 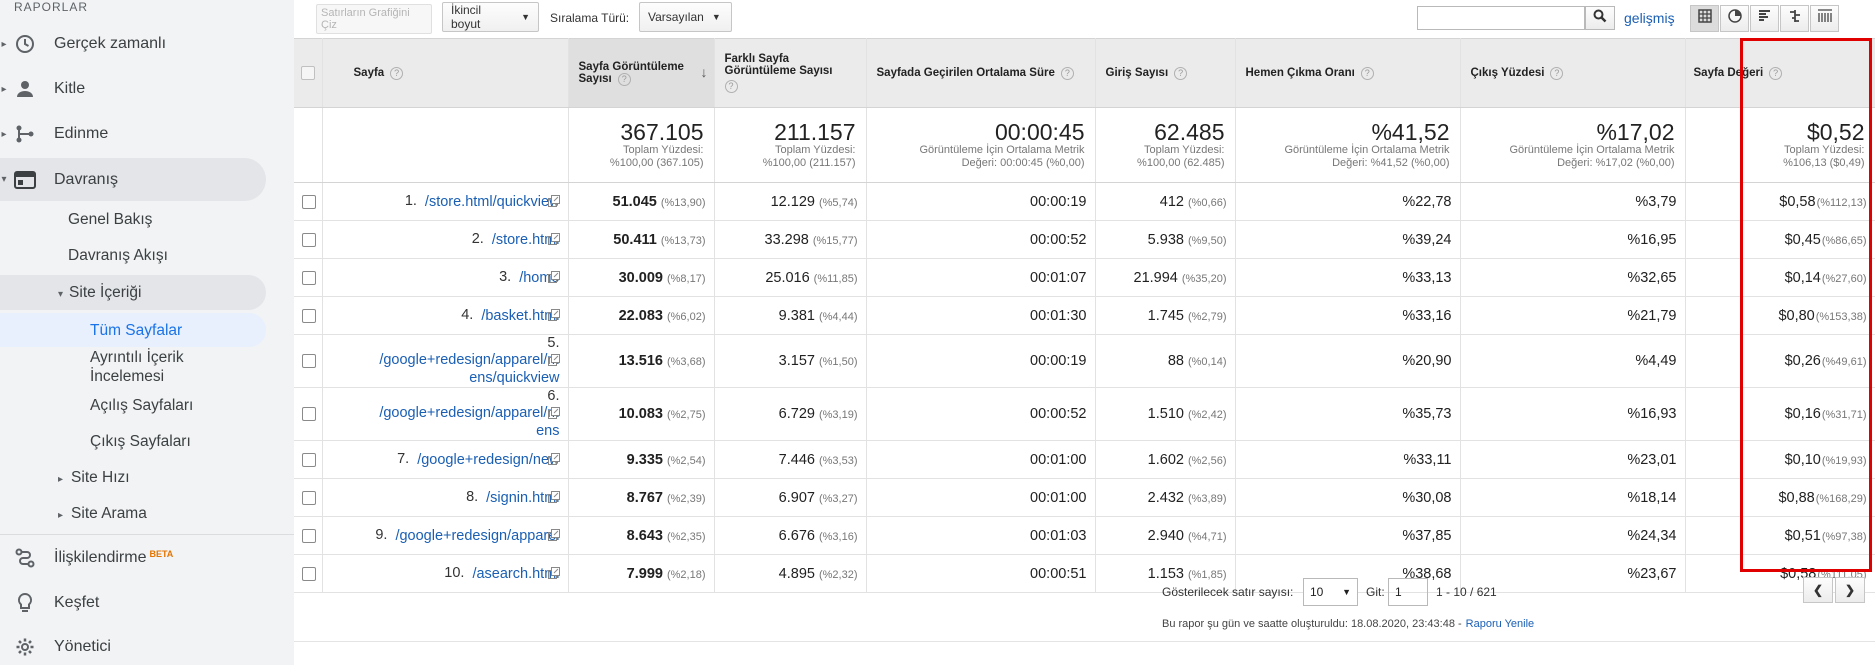 I want to click on column-header-label: Sayfada Geçirilen Ortalama Süre, so click(x=965, y=72).